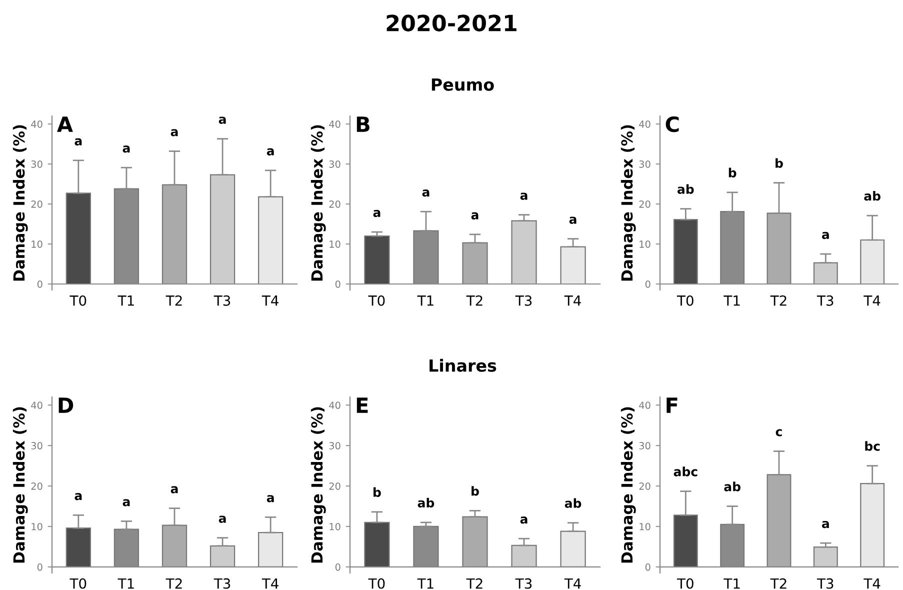  Describe the element at coordinates (779, 432) in the screenshot. I see `annotation: c` at that location.